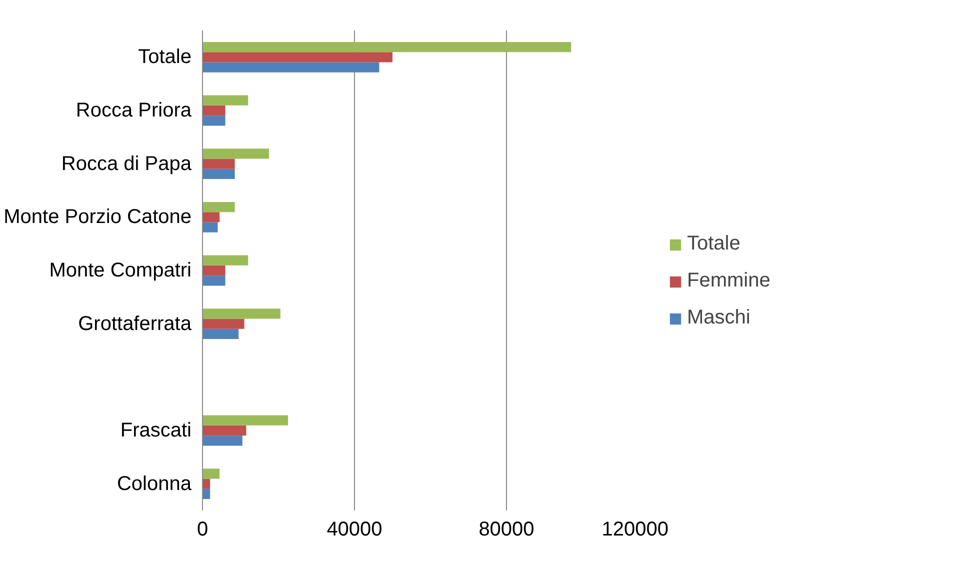 Image resolution: width=956 pixels, height=580 pixels. What do you see at coordinates (718, 318) in the screenshot?
I see `legend-label: Maschi` at bounding box center [718, 318].